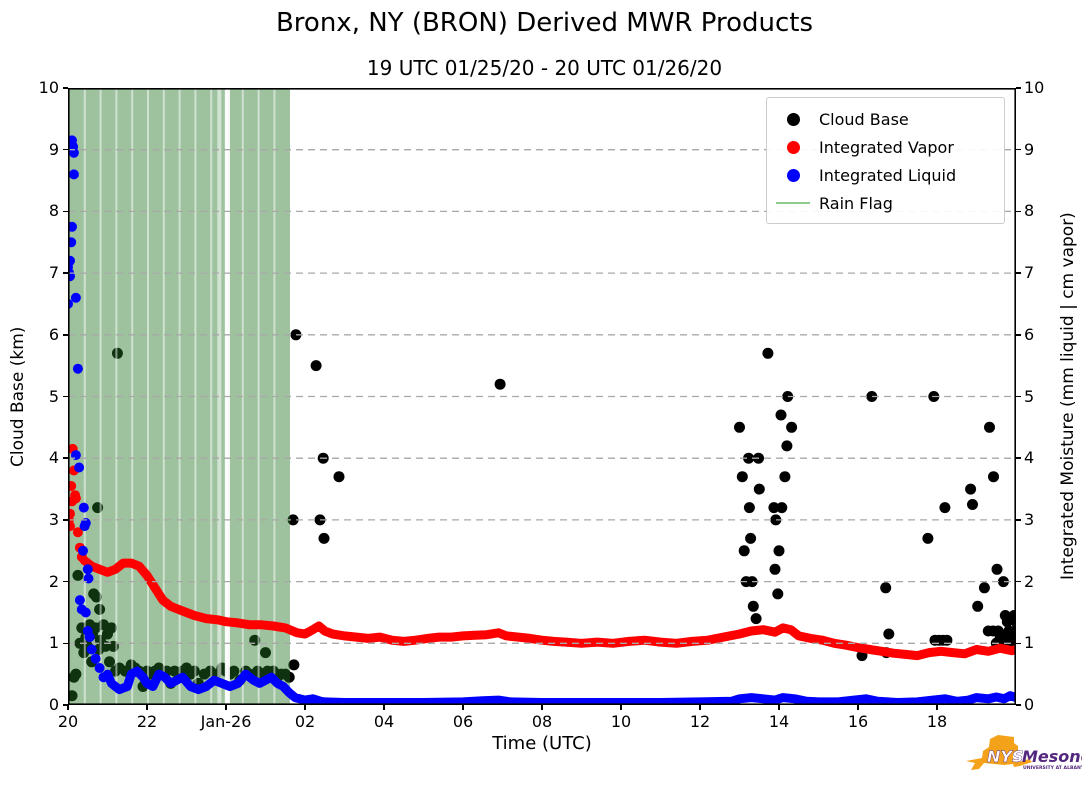 The image size is (1089, 804). Describe the element at coordinates (793, 175) in the screenshot. I see `integrated-liquid-marker-icon` at that location.